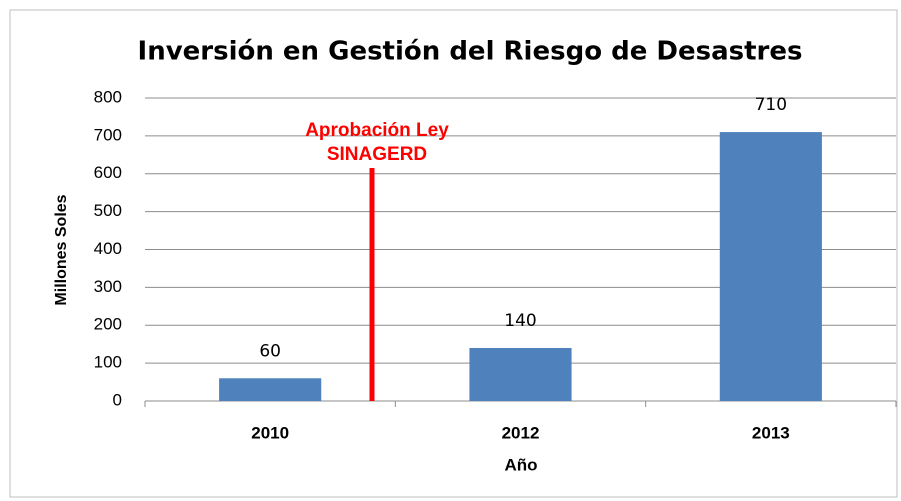  Describe the element at coordinates (108, 210) in the screenshot. I see `y-tick-label: 500` at that location.